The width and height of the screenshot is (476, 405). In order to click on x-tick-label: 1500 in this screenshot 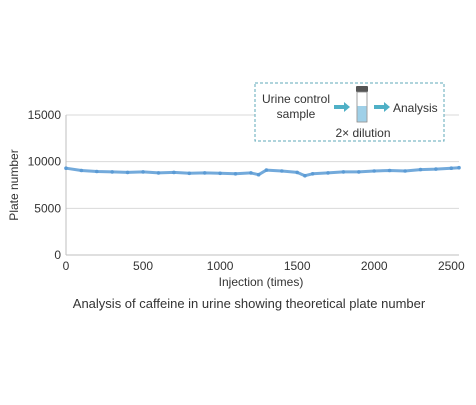, I will do `click(297, 266)`.